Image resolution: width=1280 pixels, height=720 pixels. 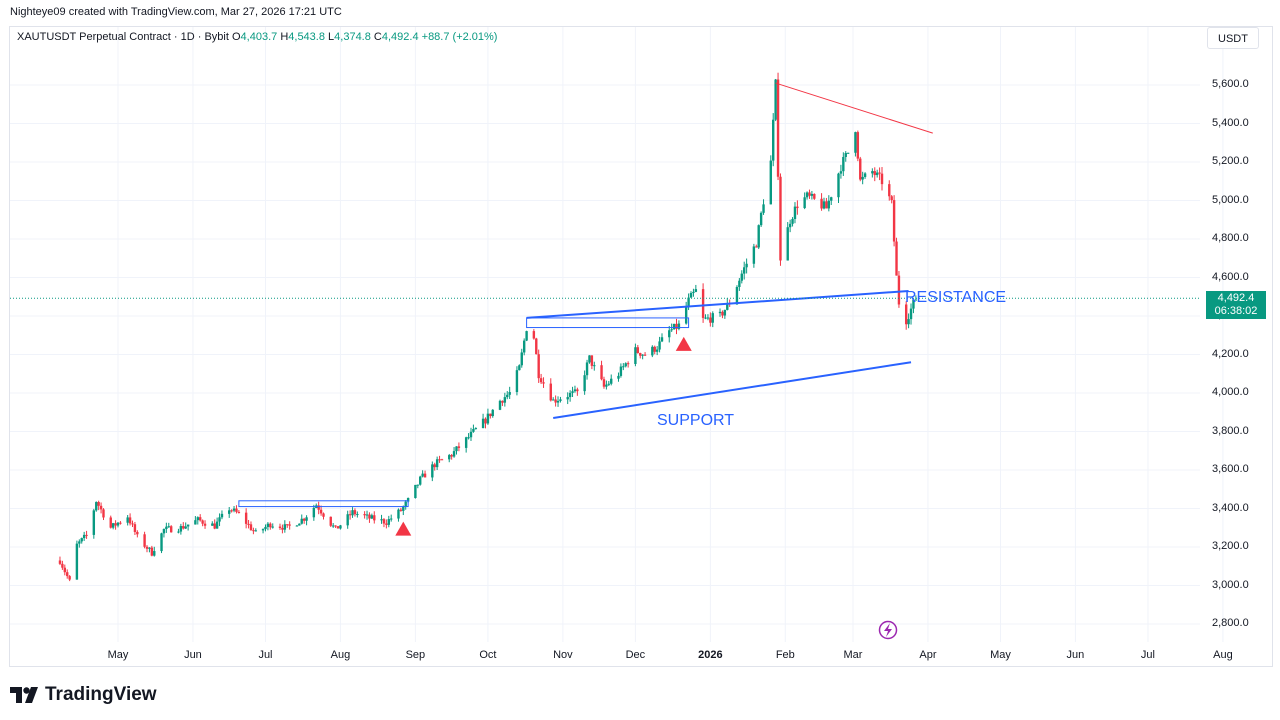 What do you see at coordinates (853, 655) in the screenshot?
I see `time-tick-label: Mar` at bounding box center [853, 655].